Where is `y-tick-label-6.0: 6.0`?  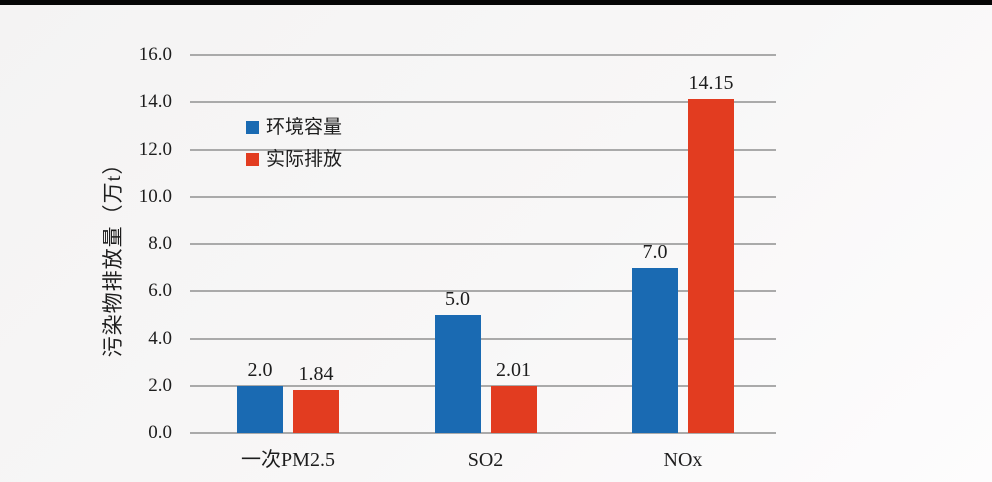 y-tick-label-6.0: 6.0 is located at coordinates (160, 291).